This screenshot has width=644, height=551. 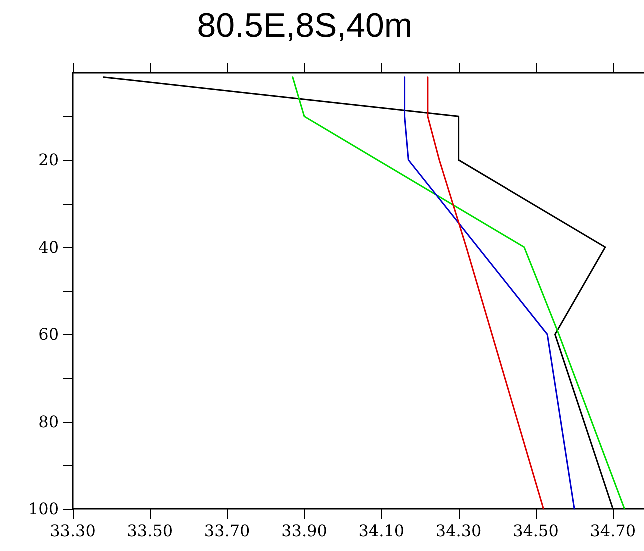 What do you see at coordinates (613, 531) in the screenshot?
I see `x-tick-label: 34.70` at bounding box center [613, 531].